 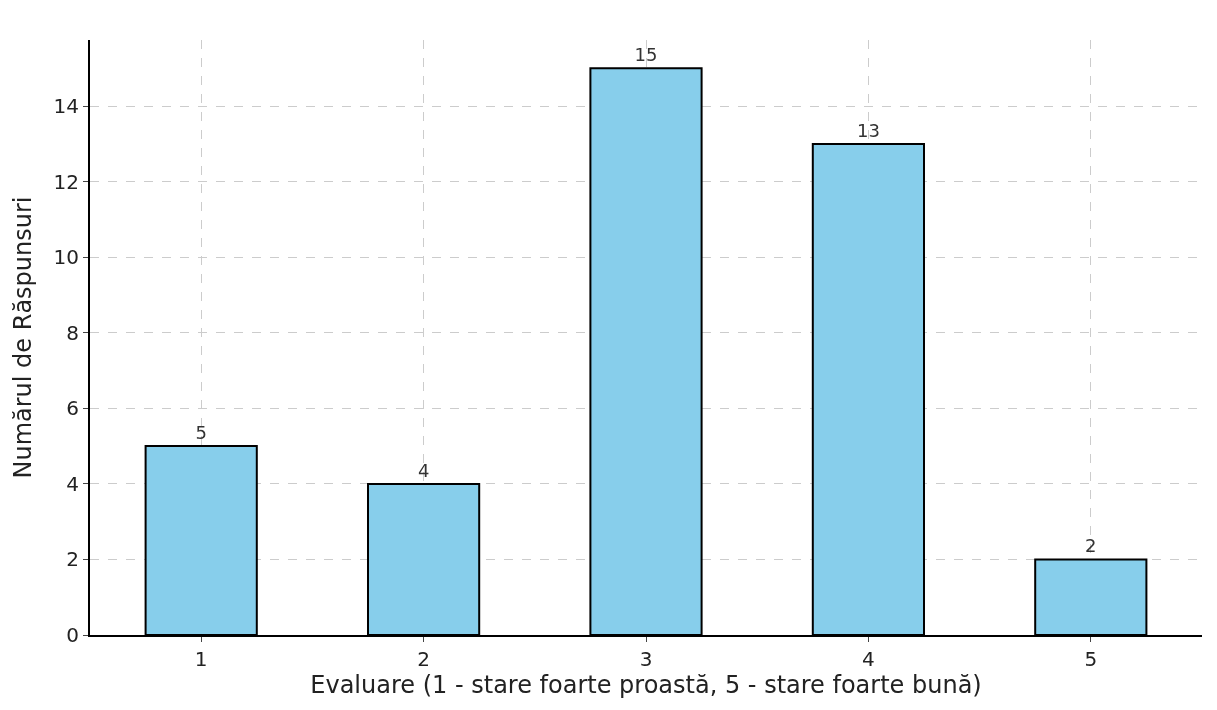 I want to click on data-label: 13, so click(x=868, y=130).